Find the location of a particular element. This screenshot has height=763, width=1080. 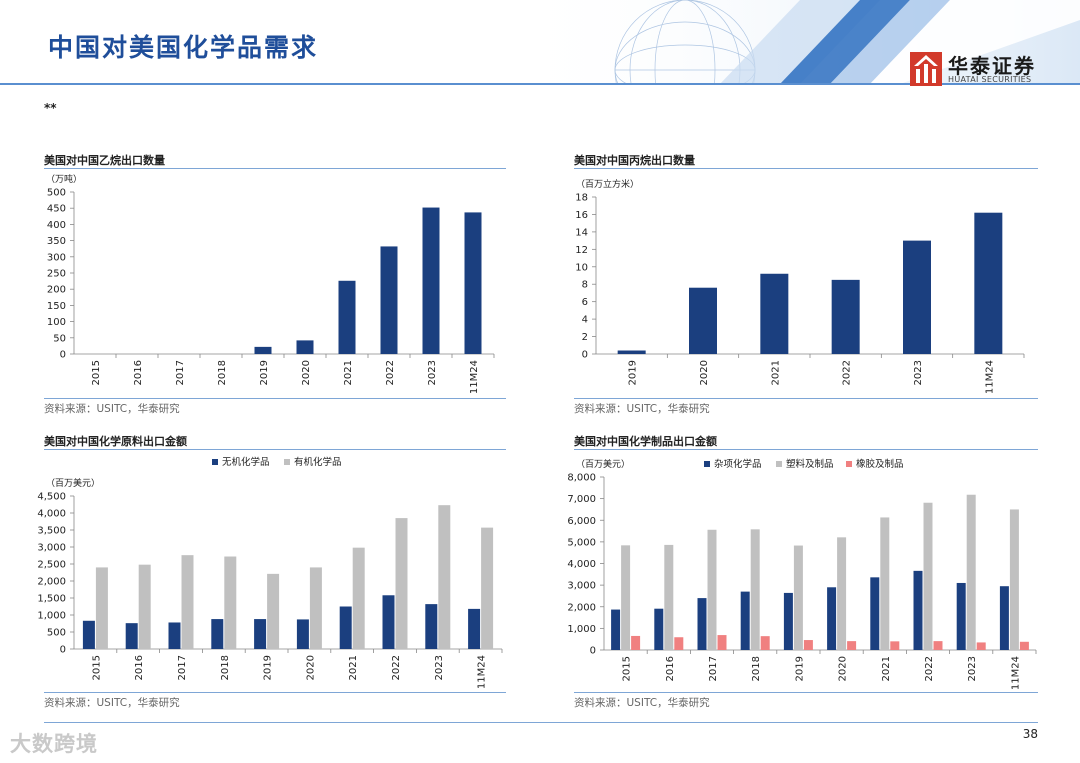

bar-塑料及制品-2015 is located at coordinates (626, 597).